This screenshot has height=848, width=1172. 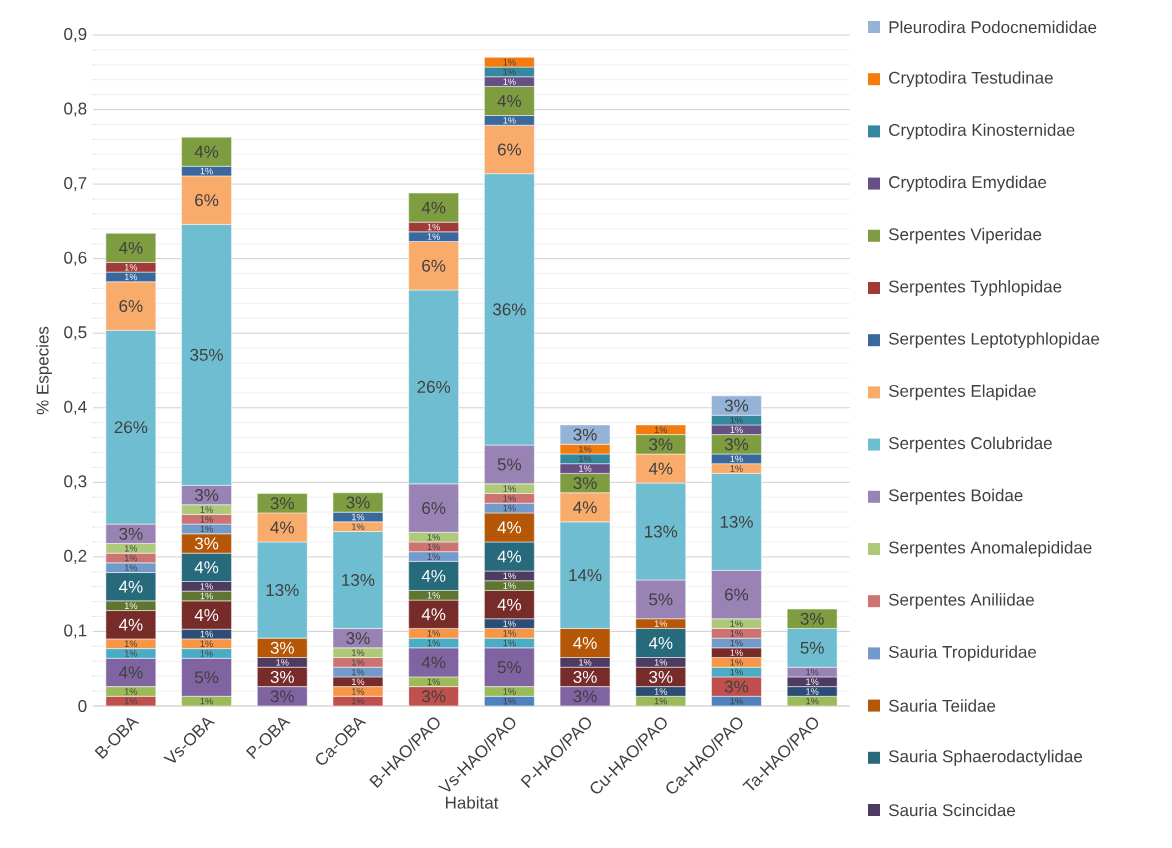 I want to click on legend-label: Pleurodira Podocnemididae, so click(x=993, y=27).